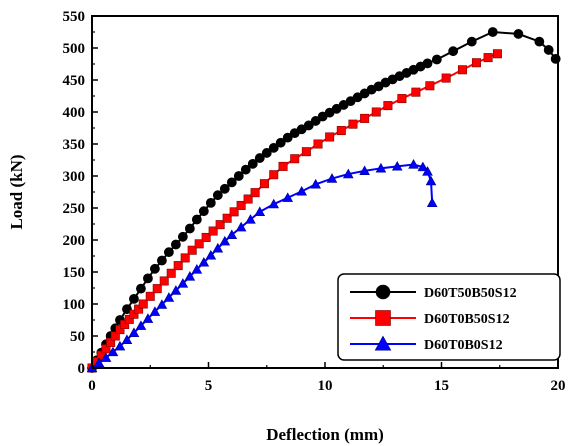 This screenshot has height=446, width=571. I want to click on y-tick-label: 250, so click(74, 209).